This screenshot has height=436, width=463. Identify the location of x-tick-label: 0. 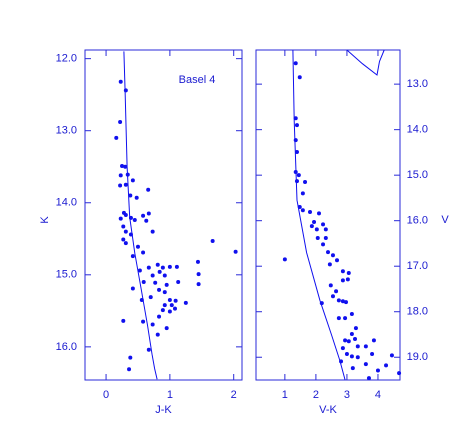
(106, 395).